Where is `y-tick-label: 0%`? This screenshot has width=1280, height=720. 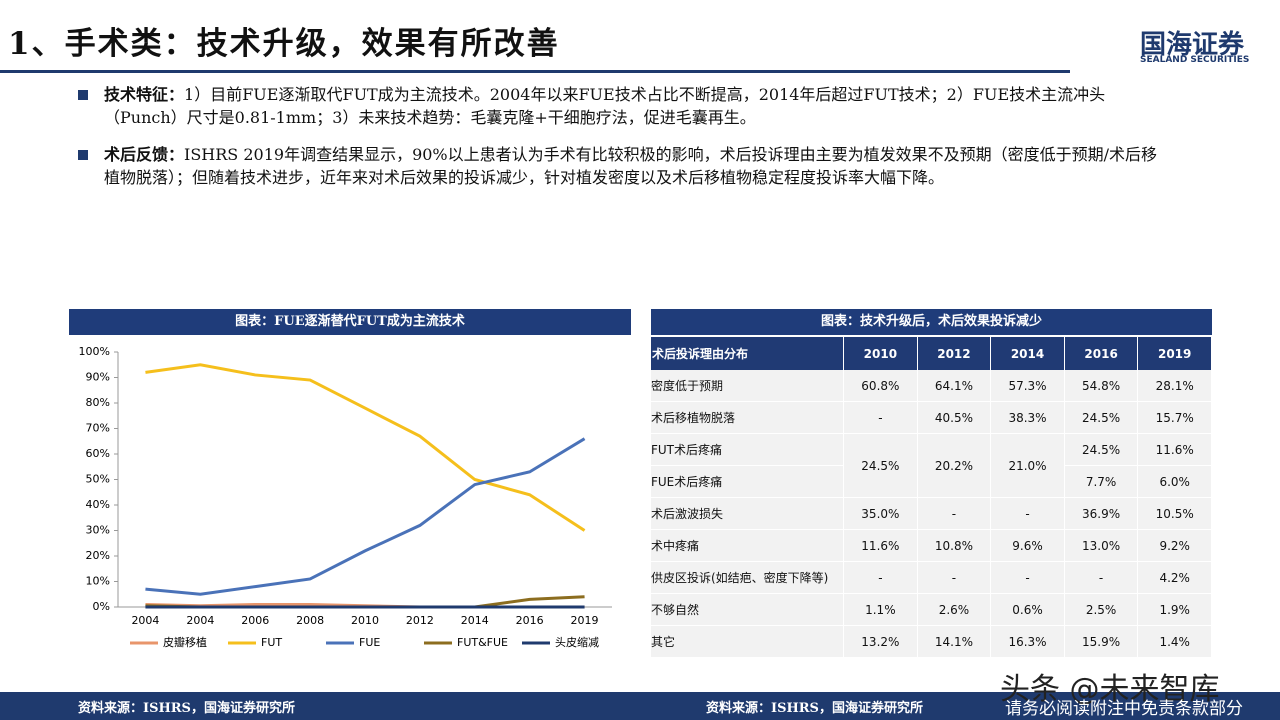
y-tick-label: 0% is located at coordinates (101, 606).